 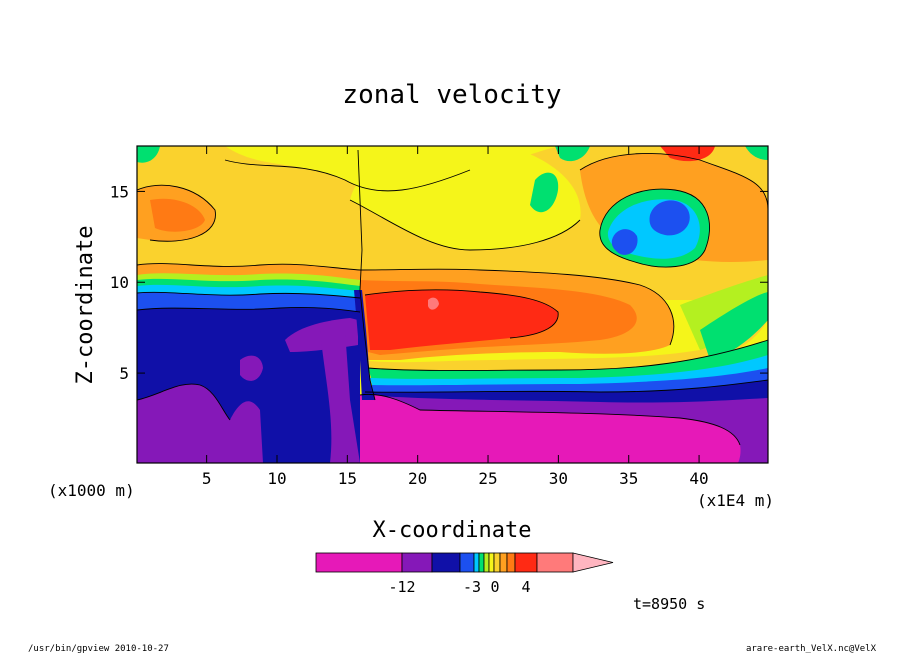 I want to click on colorbar, so click(x=464, y=562).